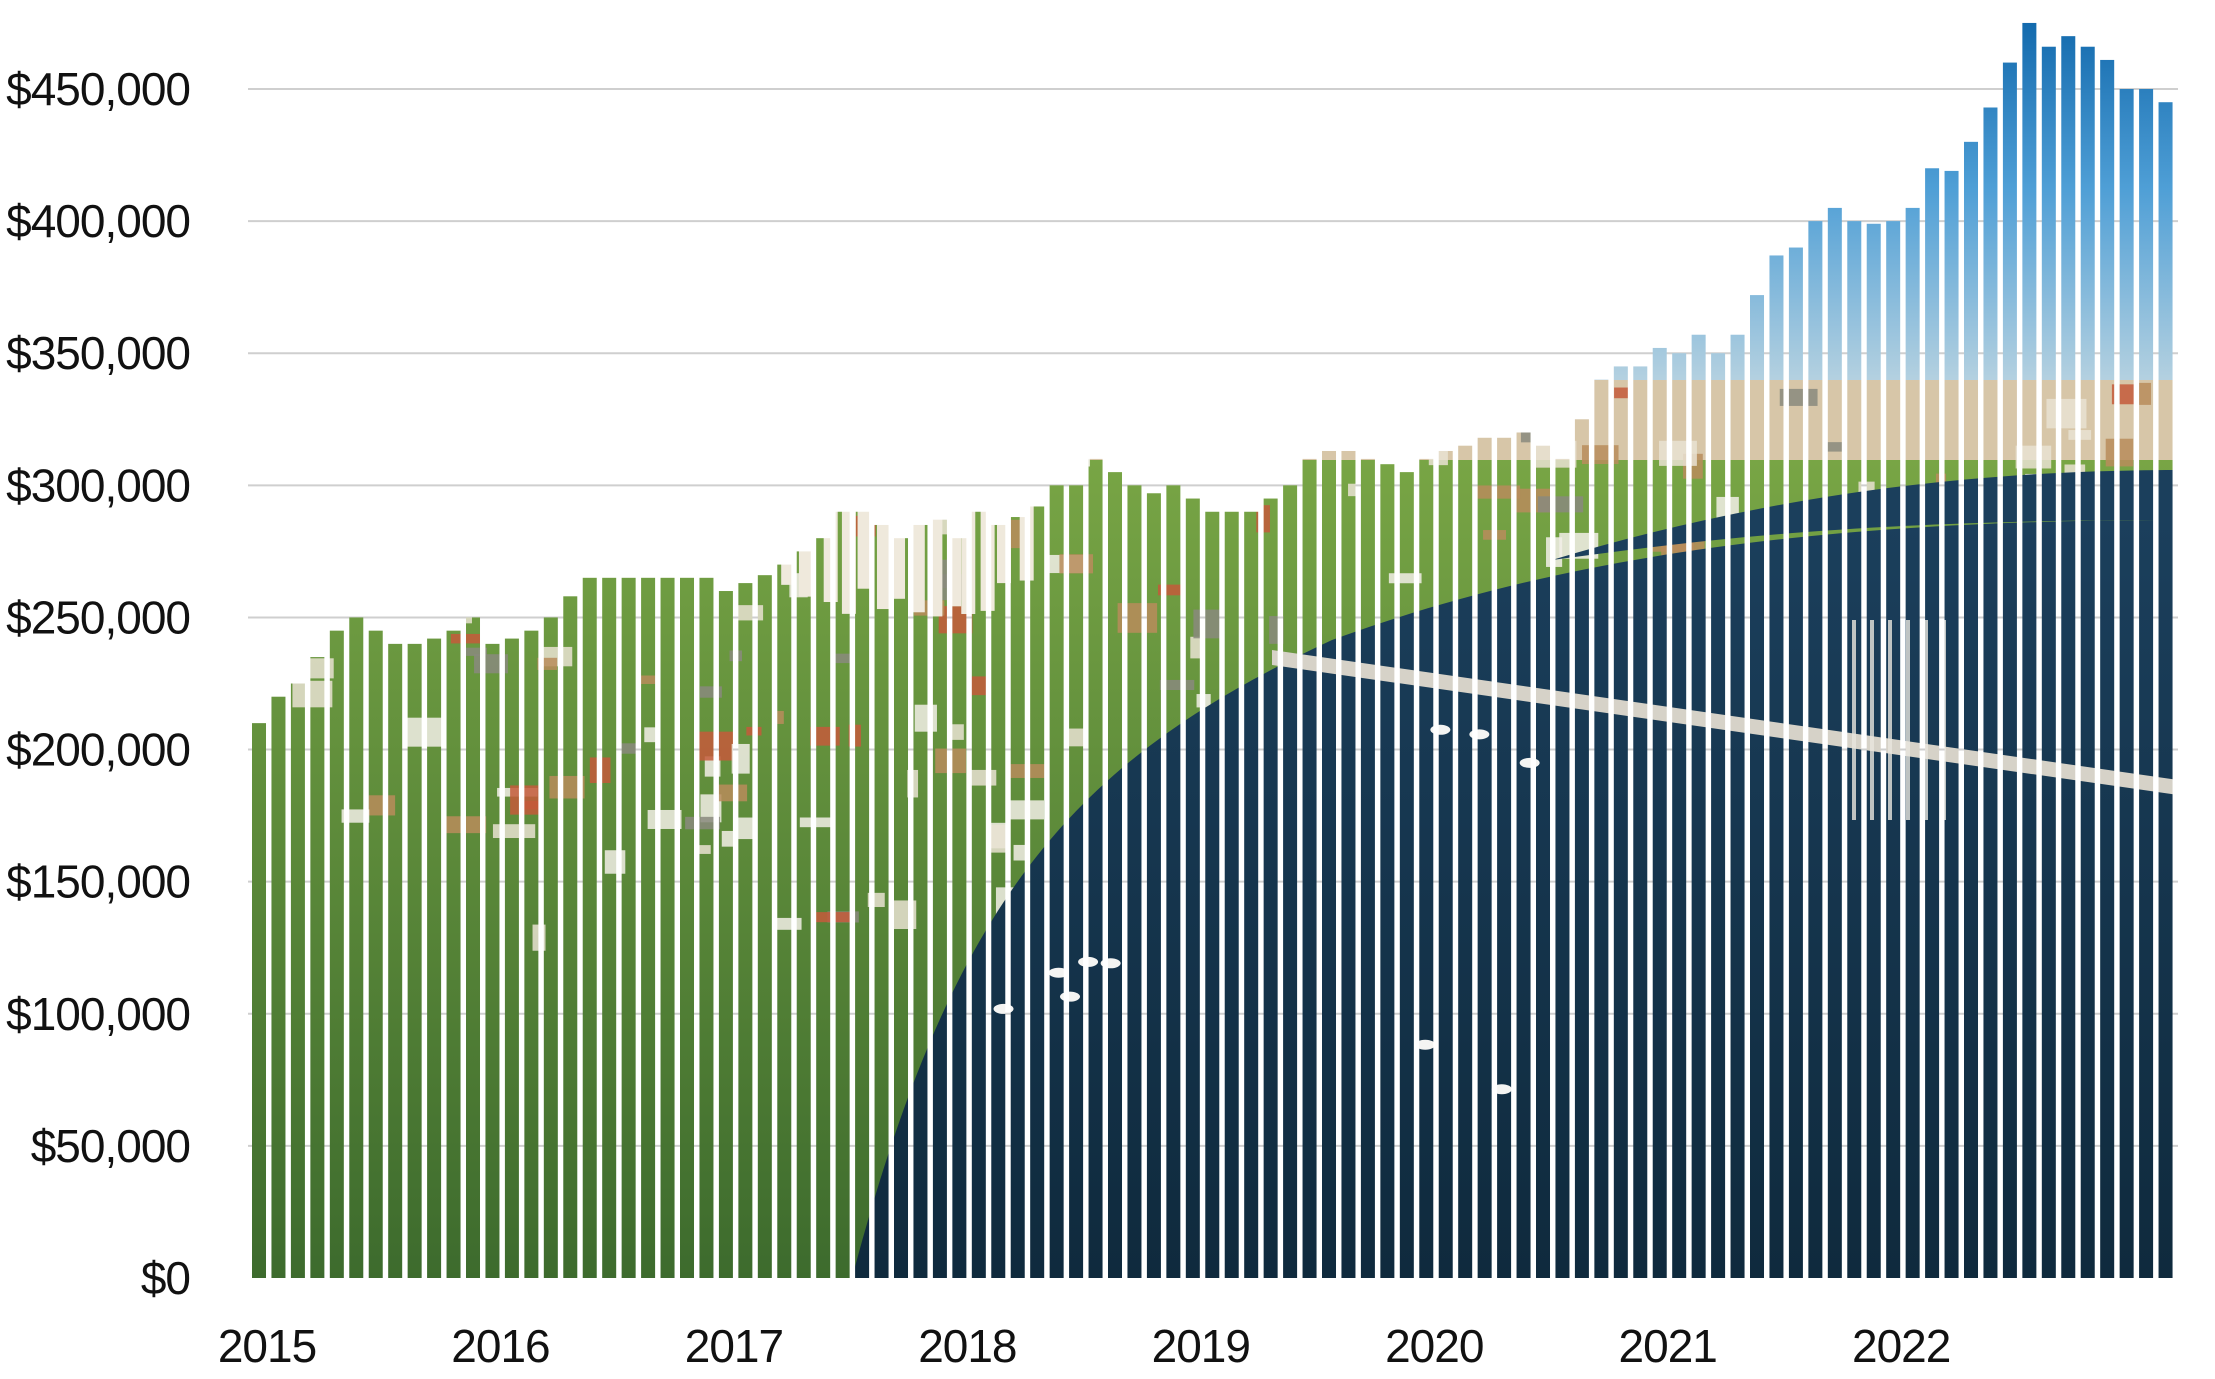 This screenshot has width=2215, height=1379. Describe the element at coordinates (98, 485) in the screenshot. I see `y-tick-label: $300,000` at that location.